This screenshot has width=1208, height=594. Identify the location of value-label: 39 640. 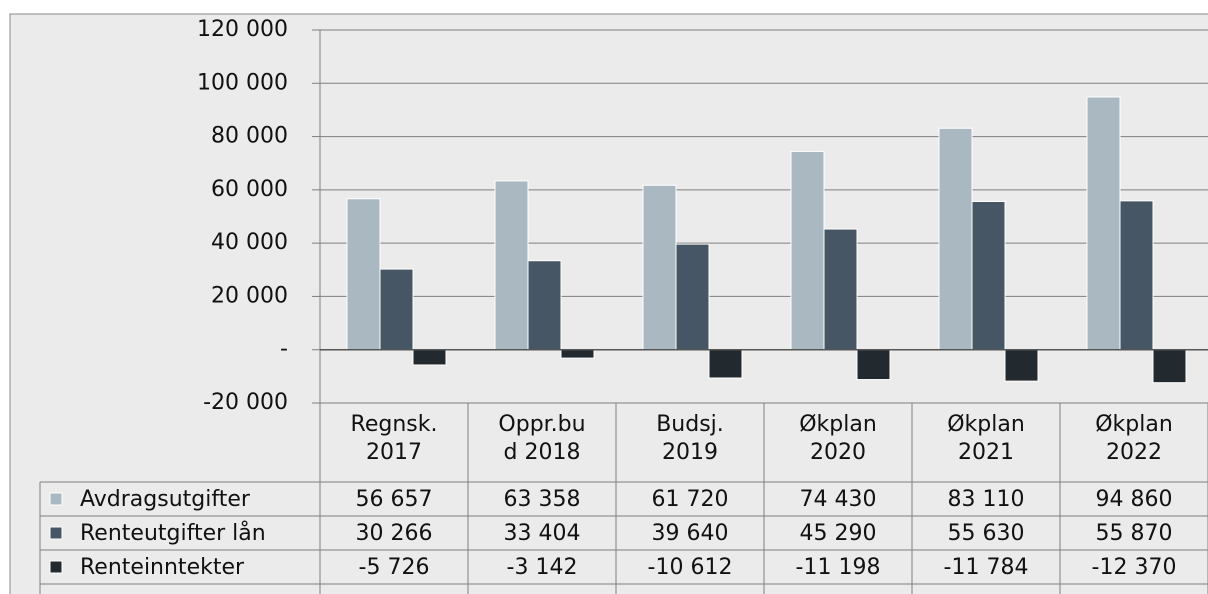
(690, 533).